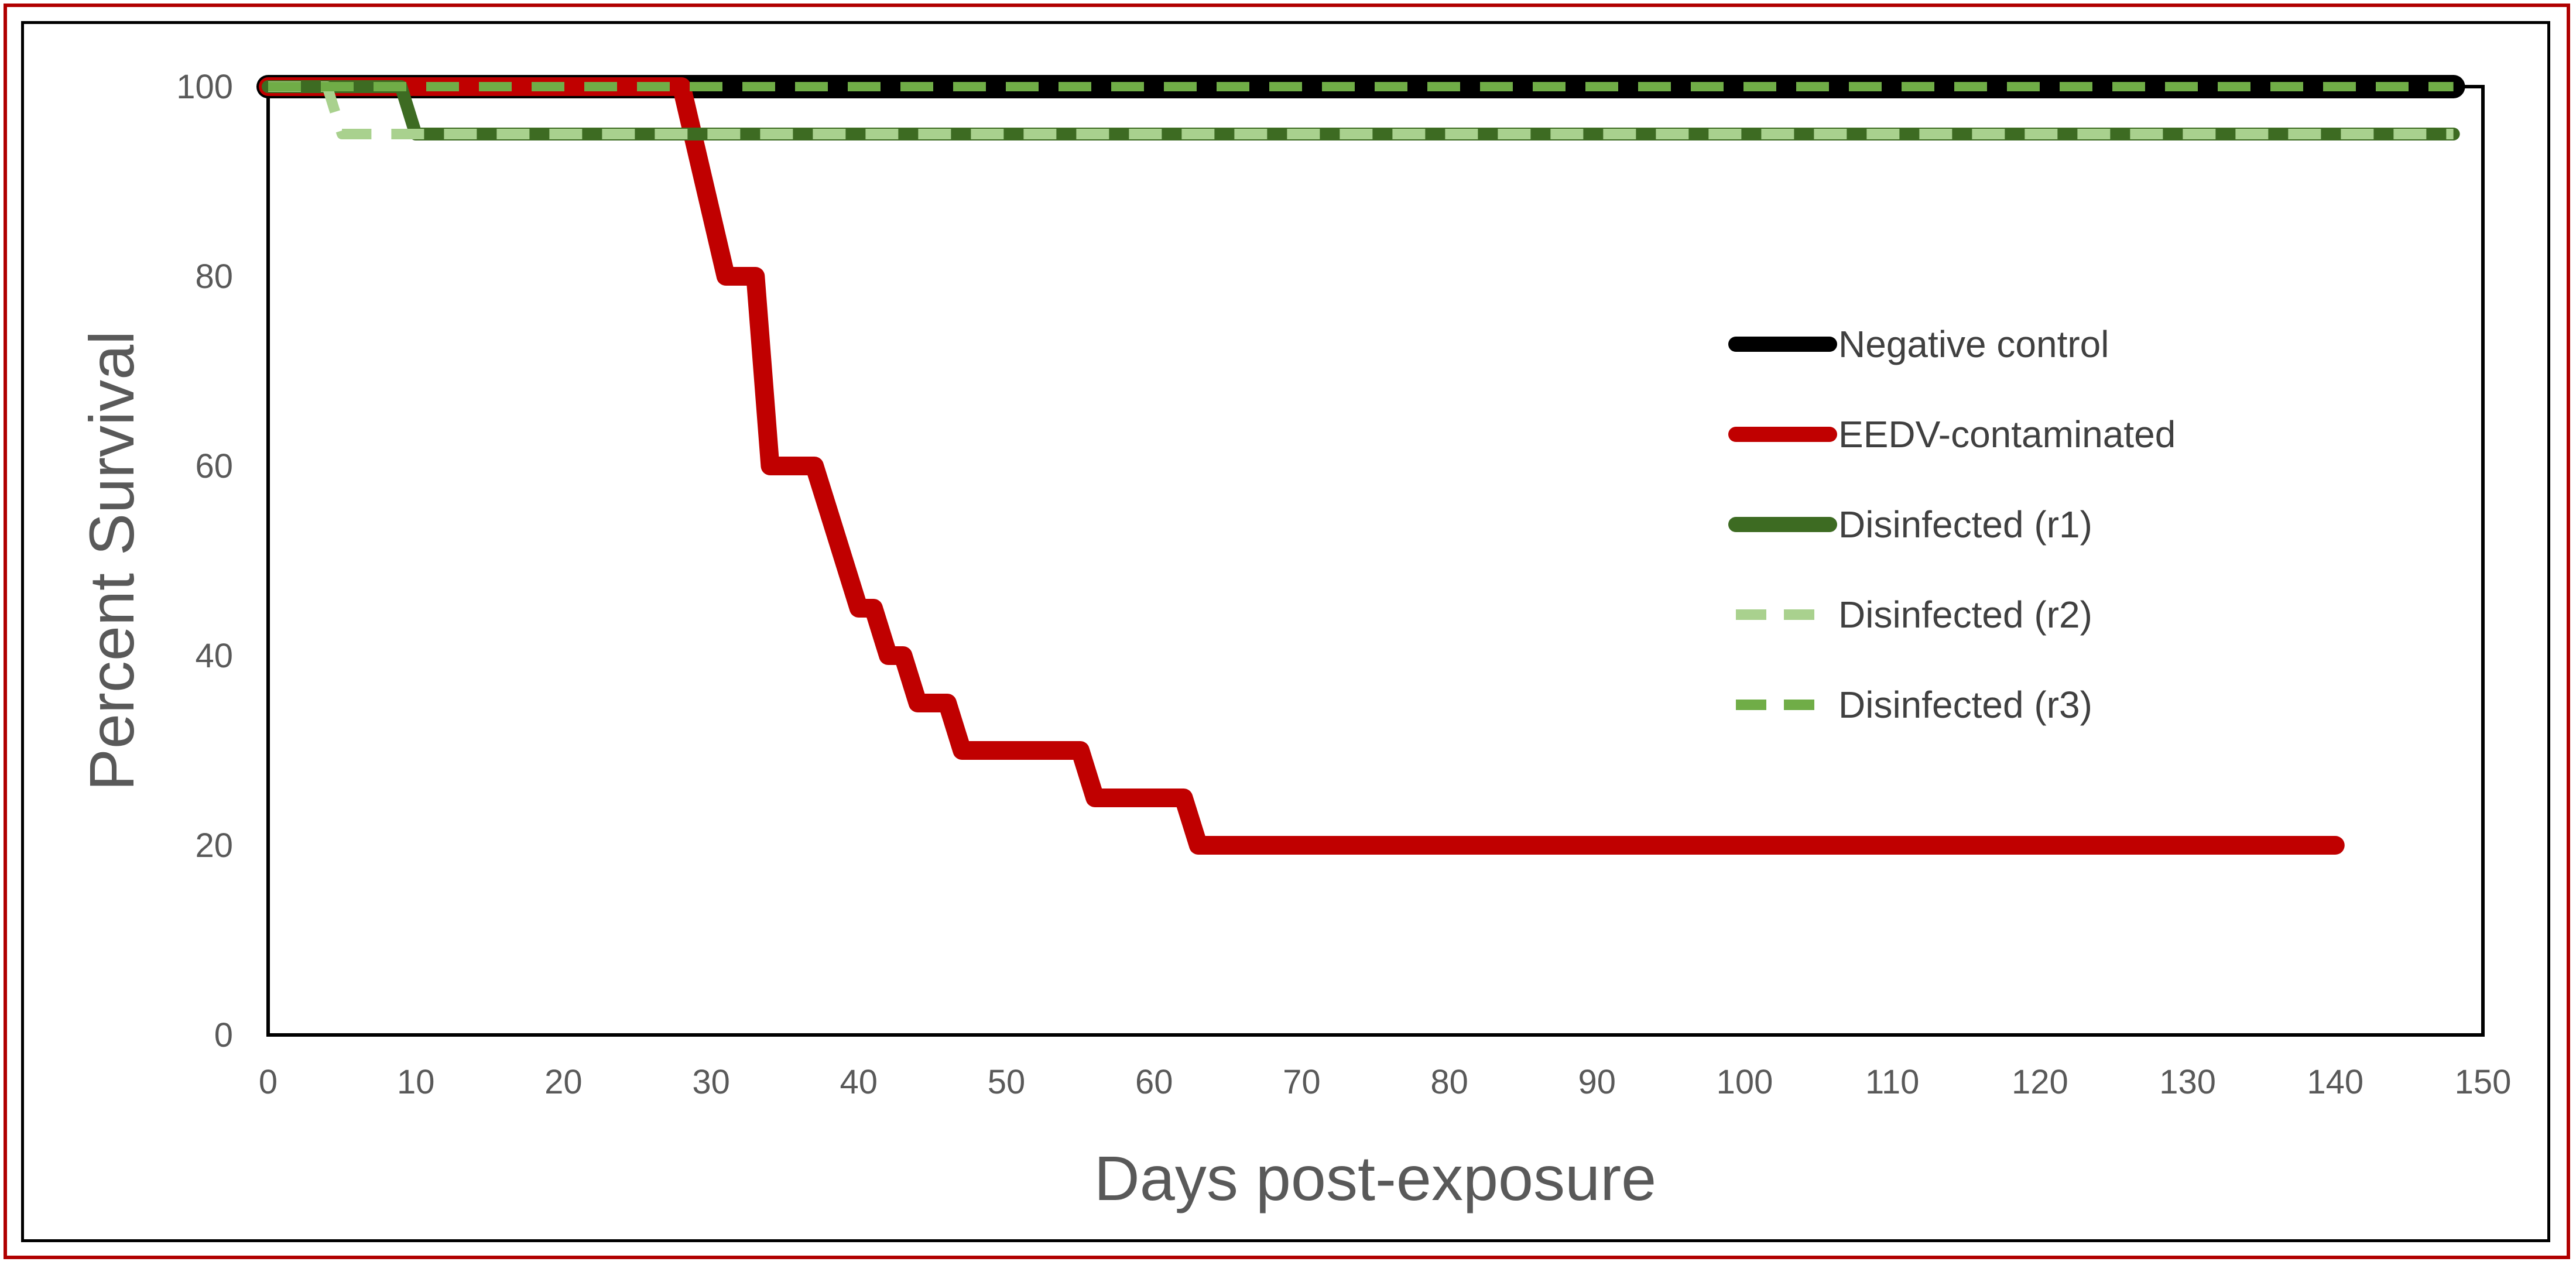  What do you see at coordinates (2335, 1082) in the screenshot?
I see `x-tick-label: 140` at bounding box center [2335, 1082].